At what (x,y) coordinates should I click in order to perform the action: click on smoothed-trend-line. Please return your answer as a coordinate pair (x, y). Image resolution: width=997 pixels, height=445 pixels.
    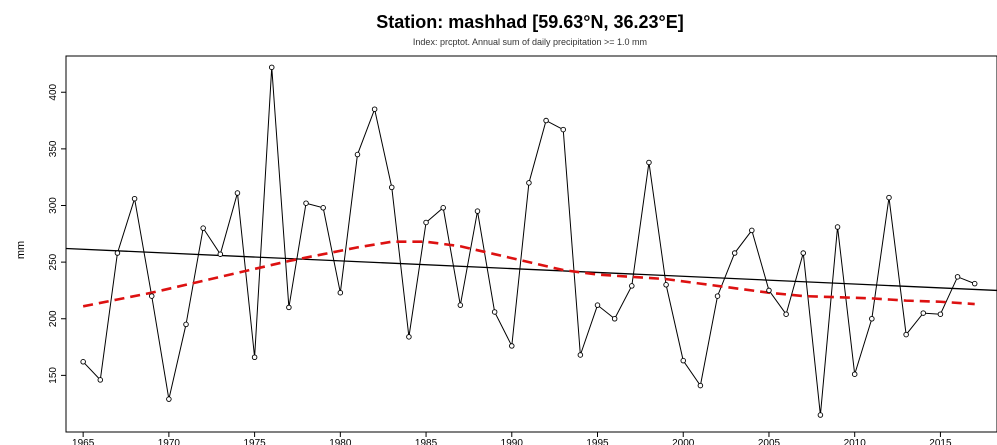
    Looking at the image, I should click on (528, 274).